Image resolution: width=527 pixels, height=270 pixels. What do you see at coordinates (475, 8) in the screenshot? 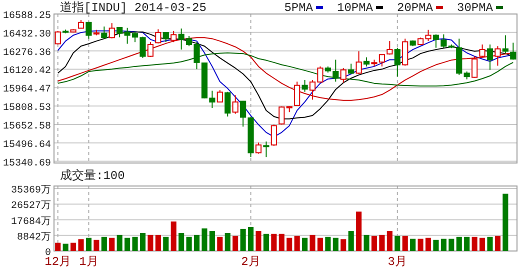
I see `legend-label: 30PMA` at bounding box center [475, 8].